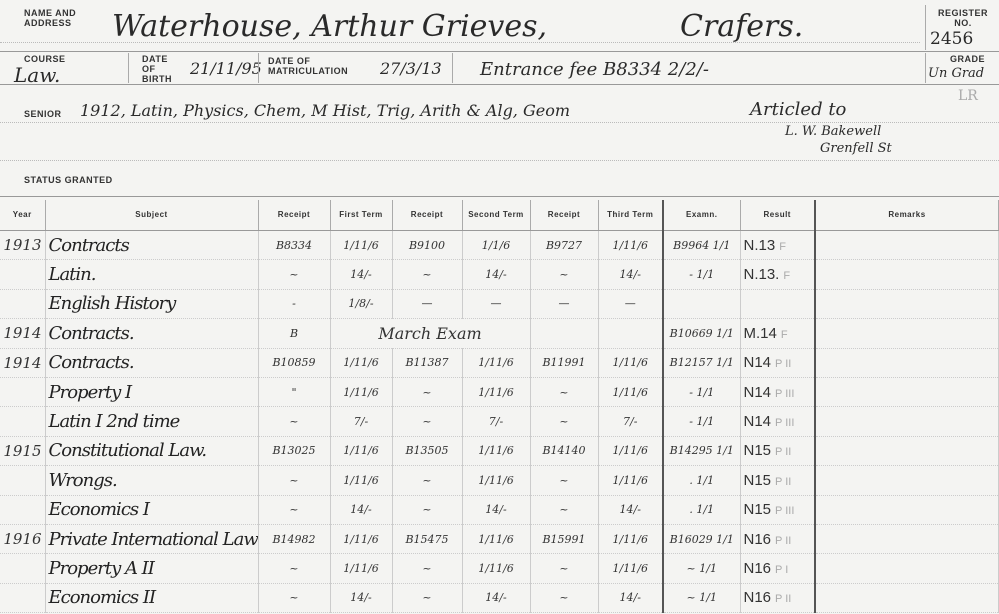  Describe the element at coordinates (564, 304) in the screenshot. I see `cell-r3: —` at that location.